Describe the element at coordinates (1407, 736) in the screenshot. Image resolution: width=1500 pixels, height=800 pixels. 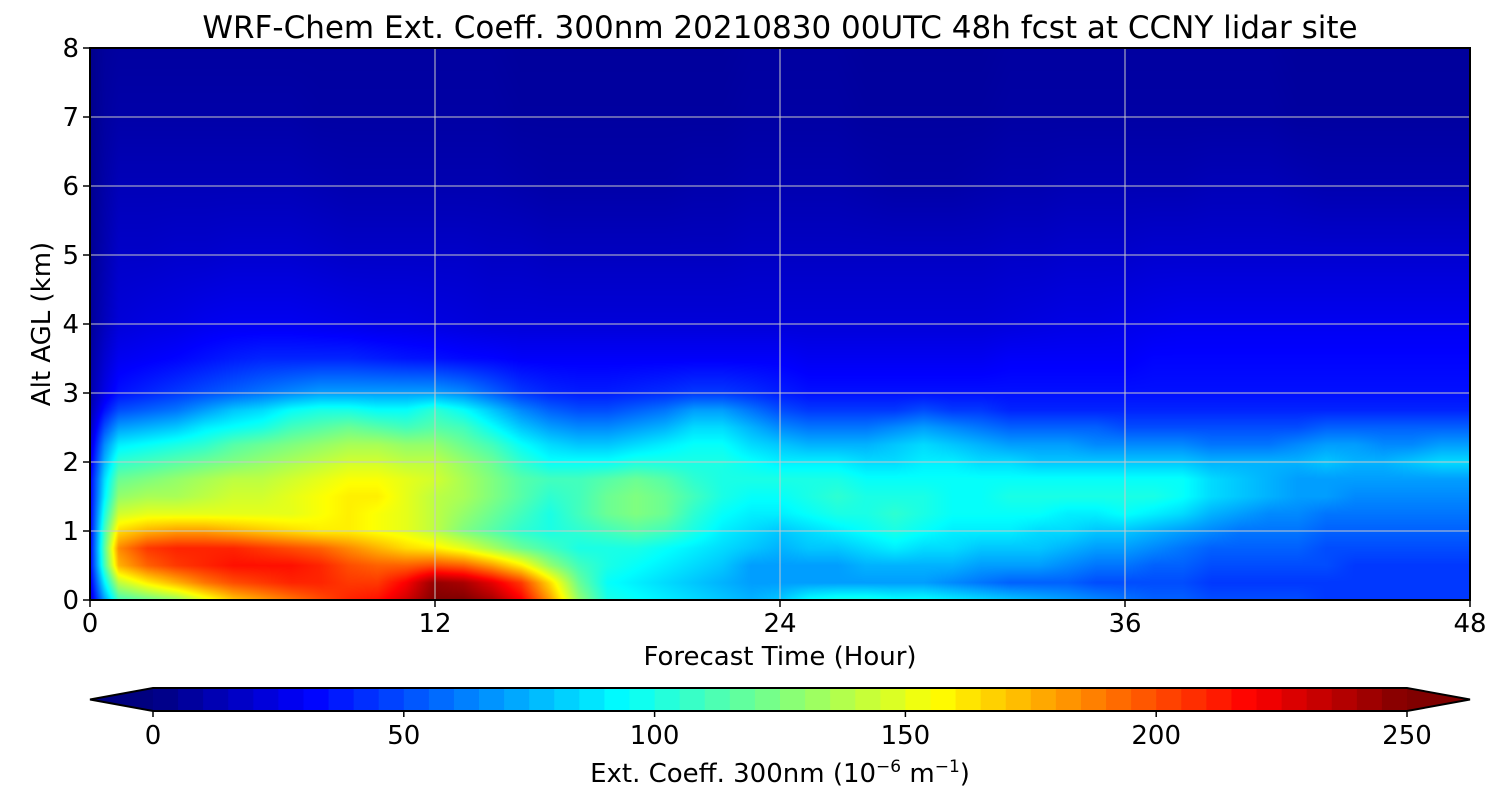
I see `colorbar-tick-label: 250` at that location.